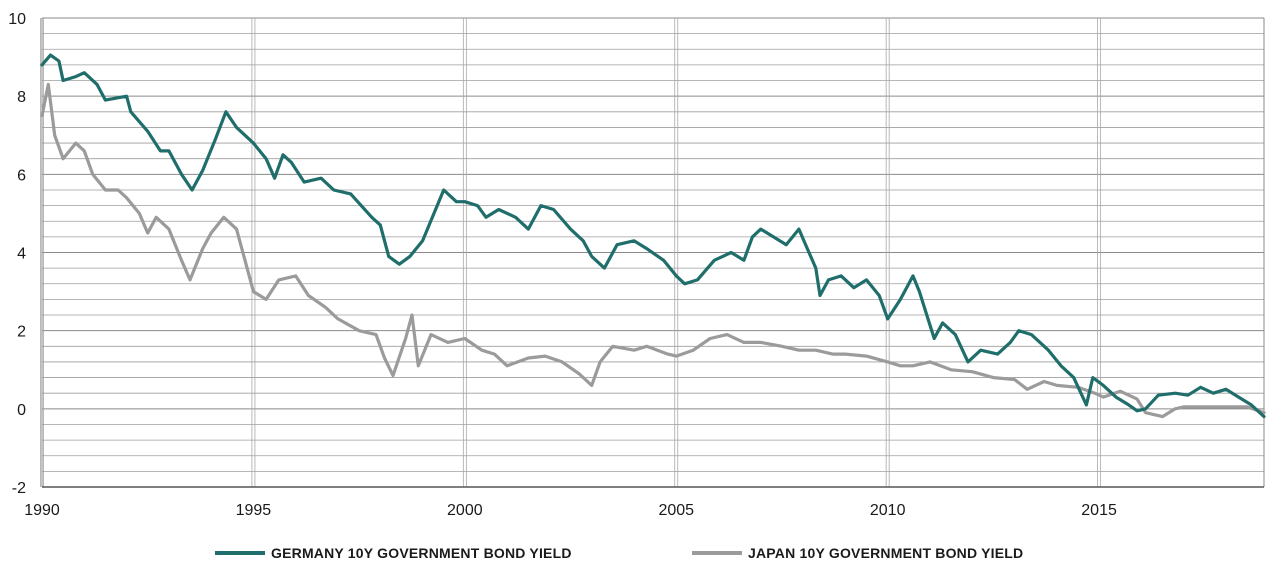 This screenshot has height=566, width=1280. I want to click on y-tick-label: 4, so click(21, 254).